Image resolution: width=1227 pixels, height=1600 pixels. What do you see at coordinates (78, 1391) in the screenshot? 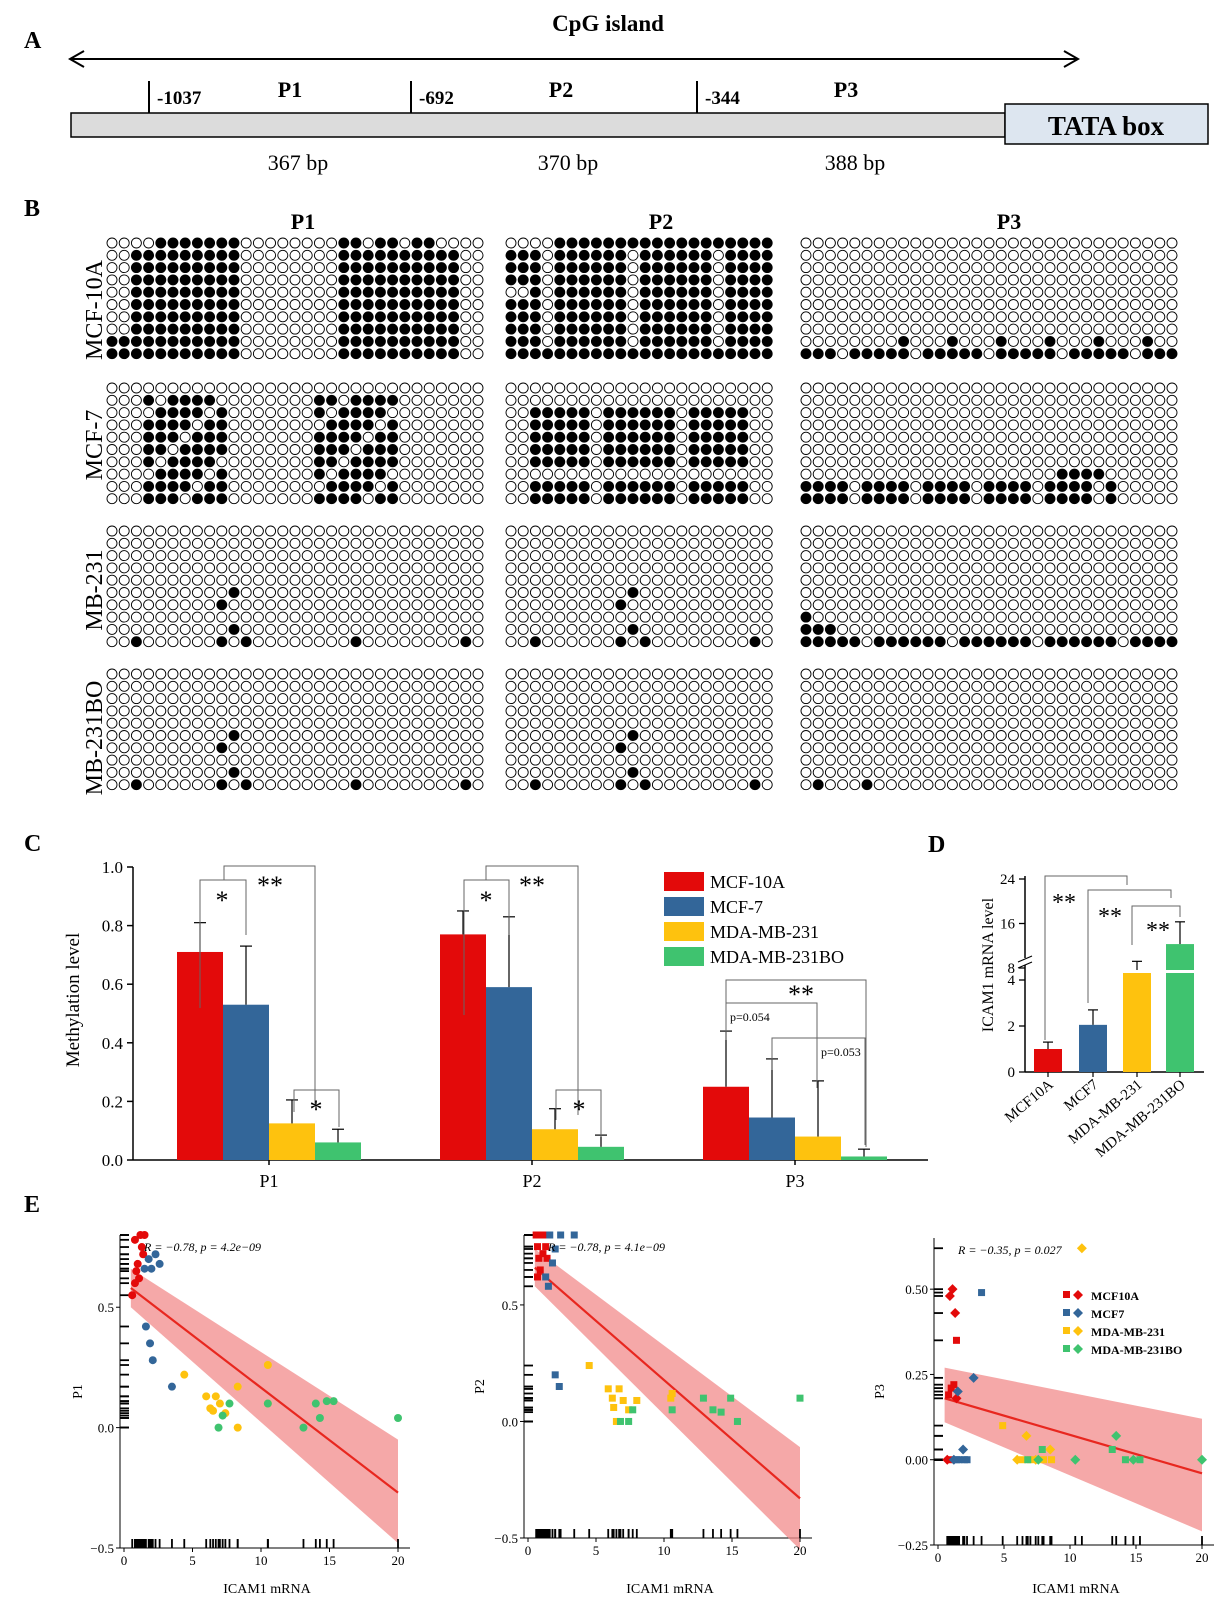
I see `scatter-y-axis-label: P1` at bounding box center [78, 1391].